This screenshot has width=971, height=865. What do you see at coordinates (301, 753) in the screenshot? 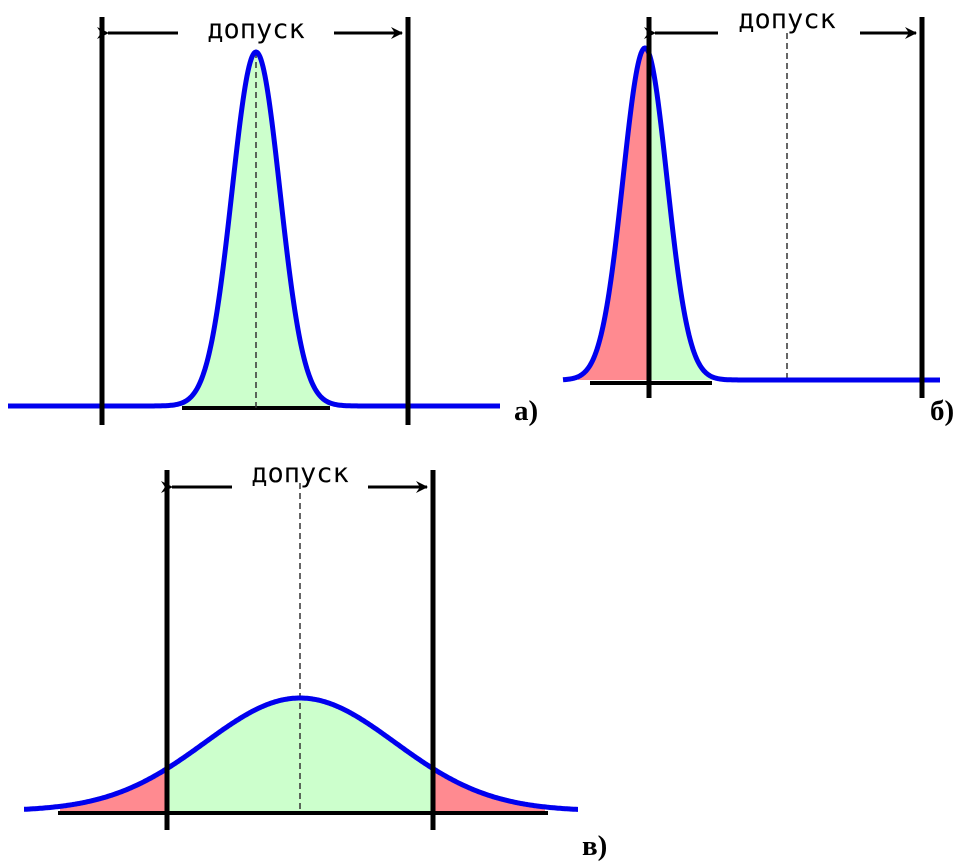
I see `distribution-curve` at bounding box center [301, 753].